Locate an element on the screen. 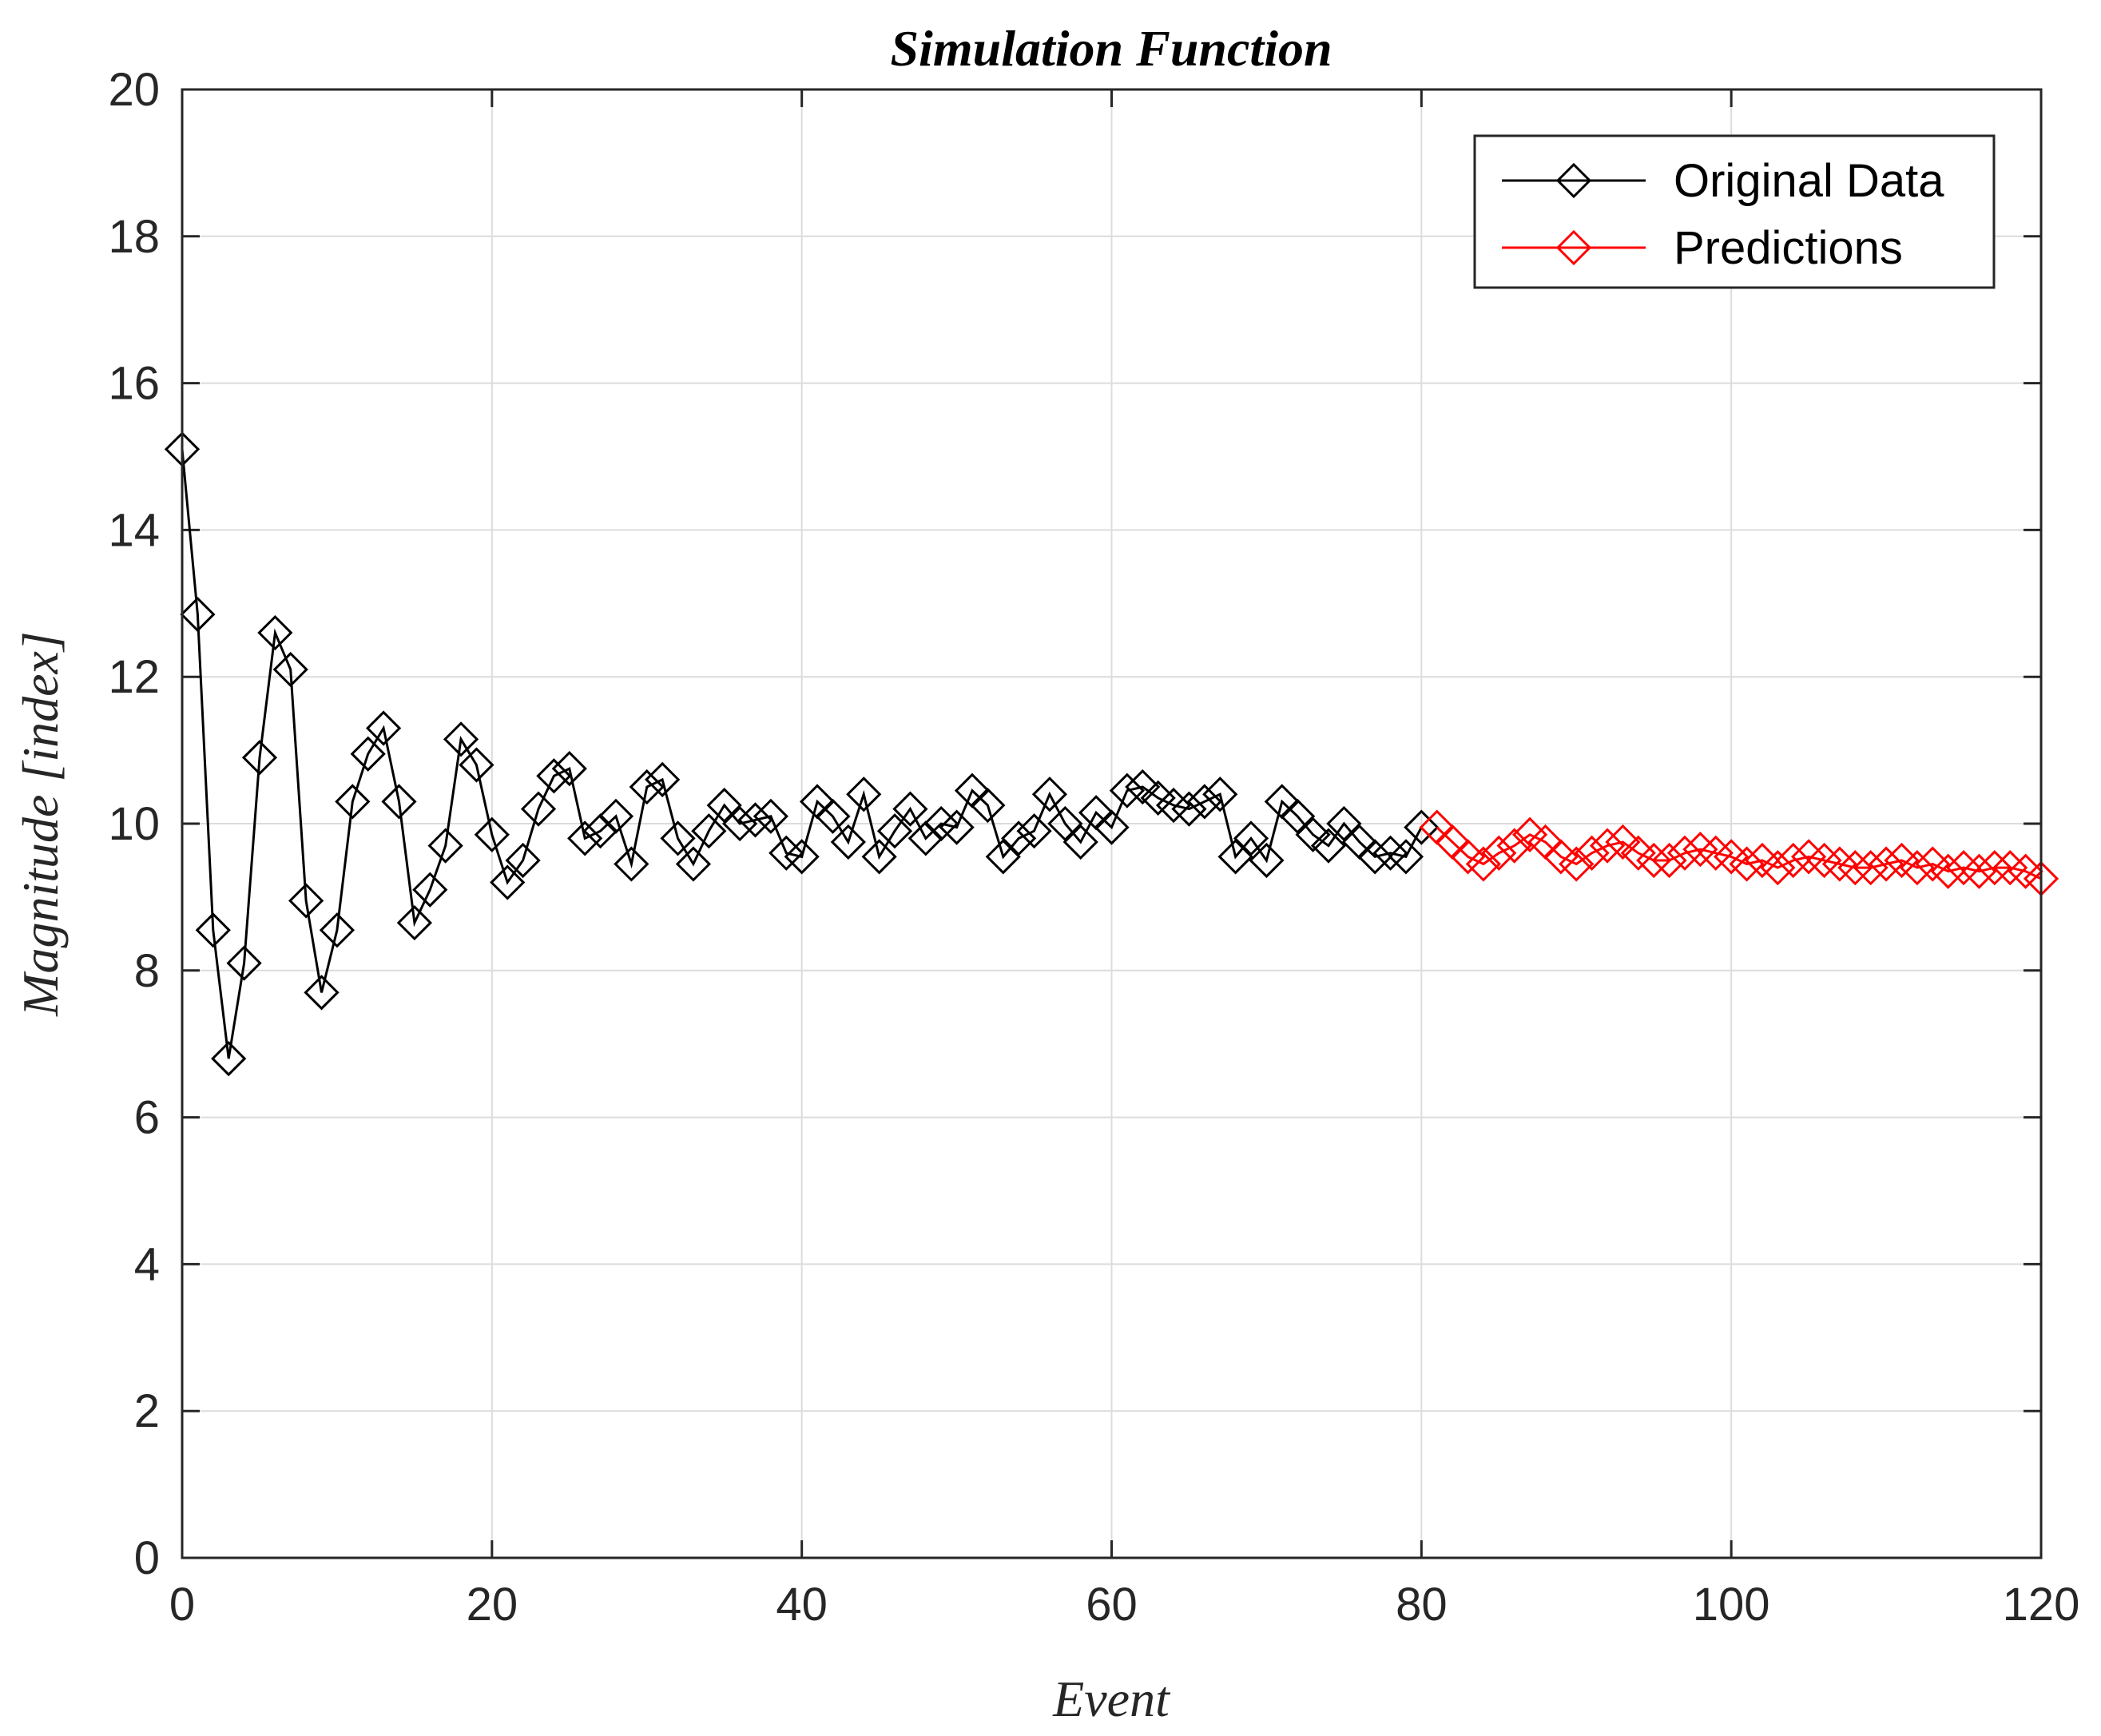  x-tick-label: 120 is located at coordinates (2041, 1605).